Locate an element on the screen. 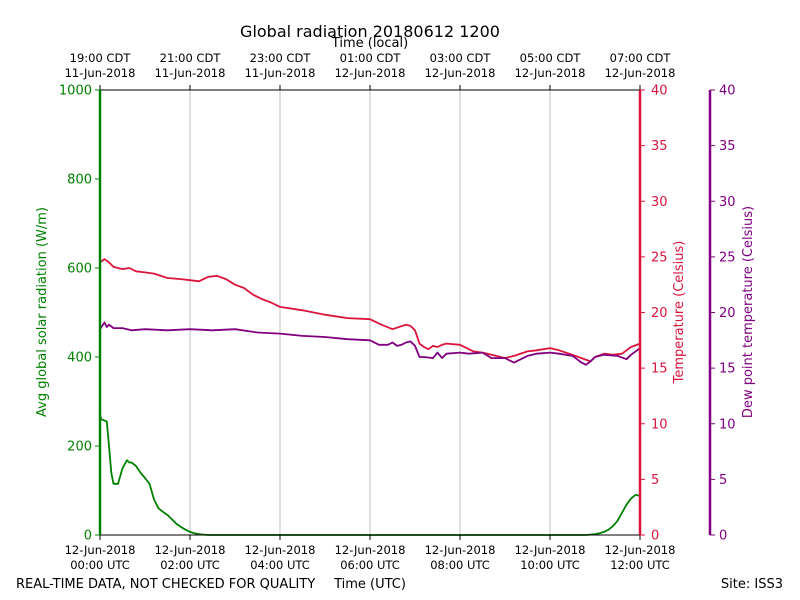 This screenshot has height=600, width=800. radiation-tick-label: 0 is located at coordinates (88, 536).